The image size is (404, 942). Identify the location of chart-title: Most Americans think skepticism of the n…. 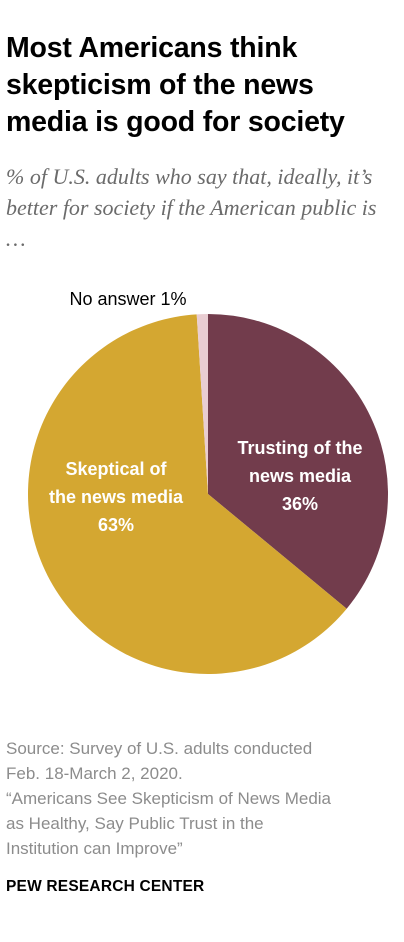
(175, 85).